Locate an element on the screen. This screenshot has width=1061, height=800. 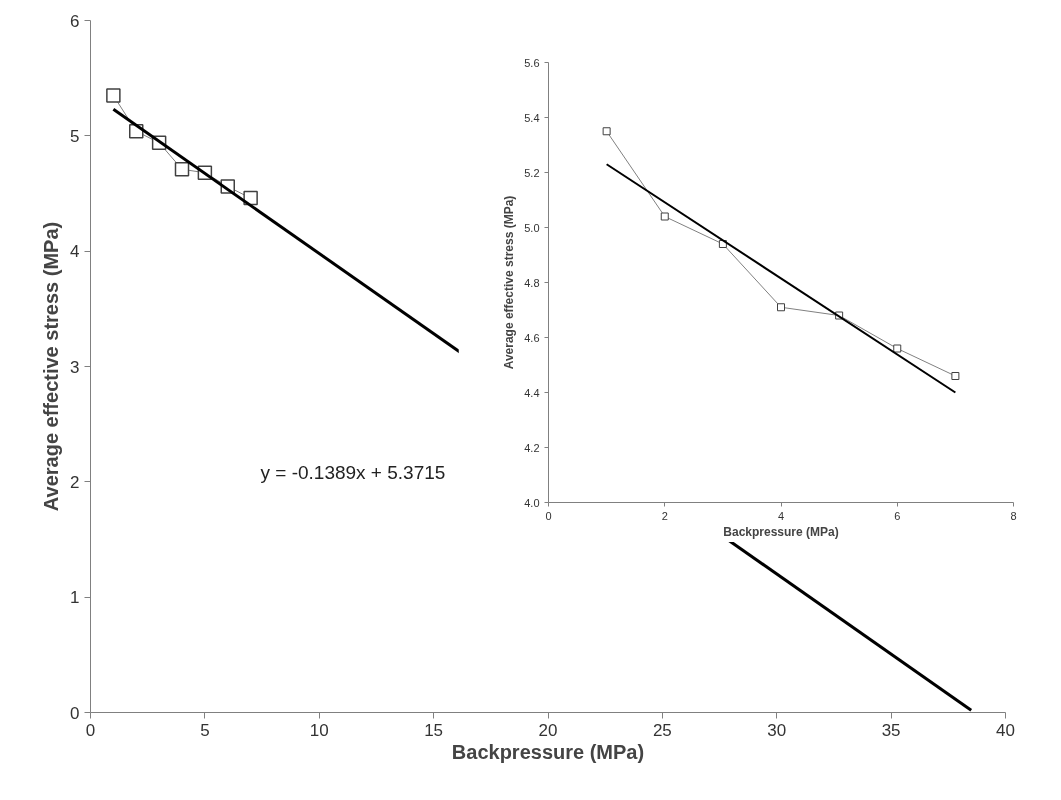
y-tick-label: 5.2 is located at coordinates (532, 172).